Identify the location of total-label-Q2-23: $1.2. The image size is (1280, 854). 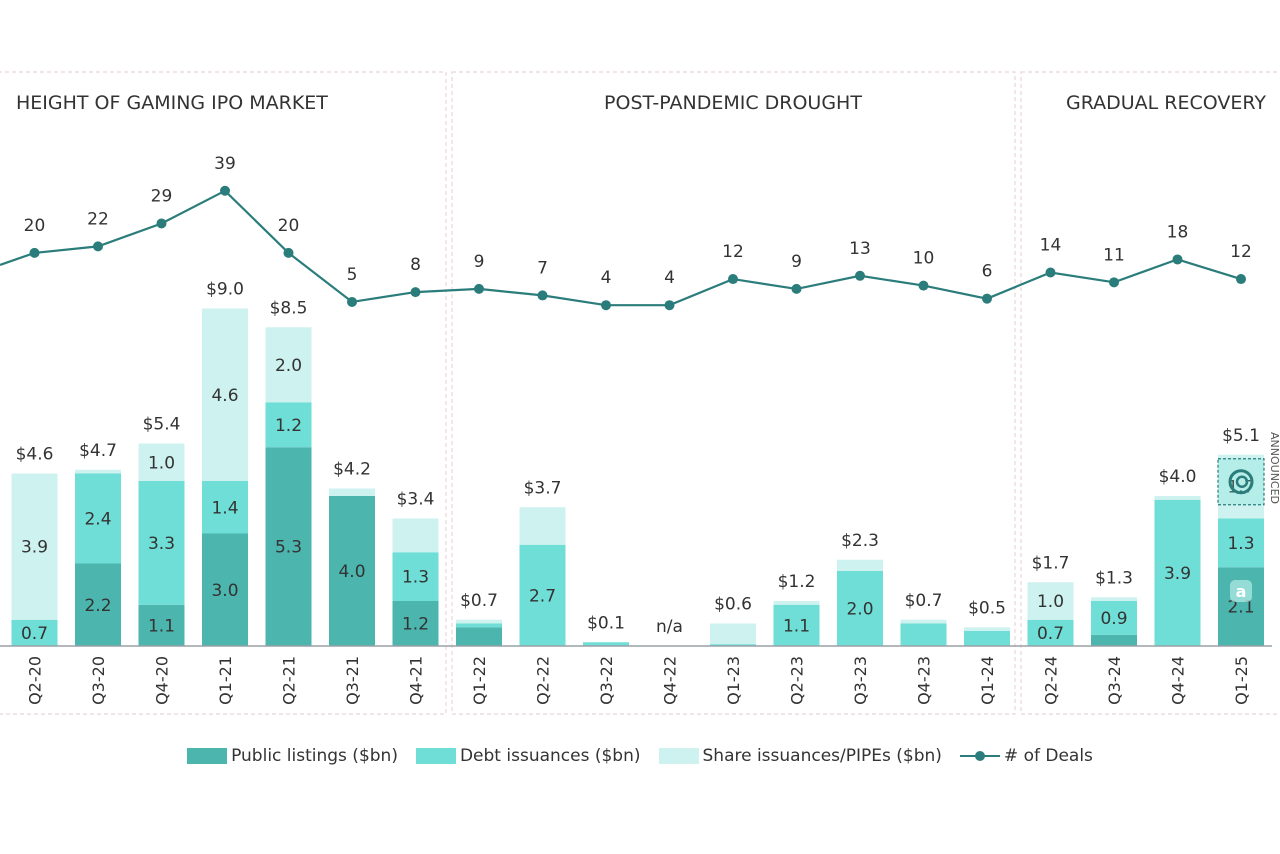
(797, 582).